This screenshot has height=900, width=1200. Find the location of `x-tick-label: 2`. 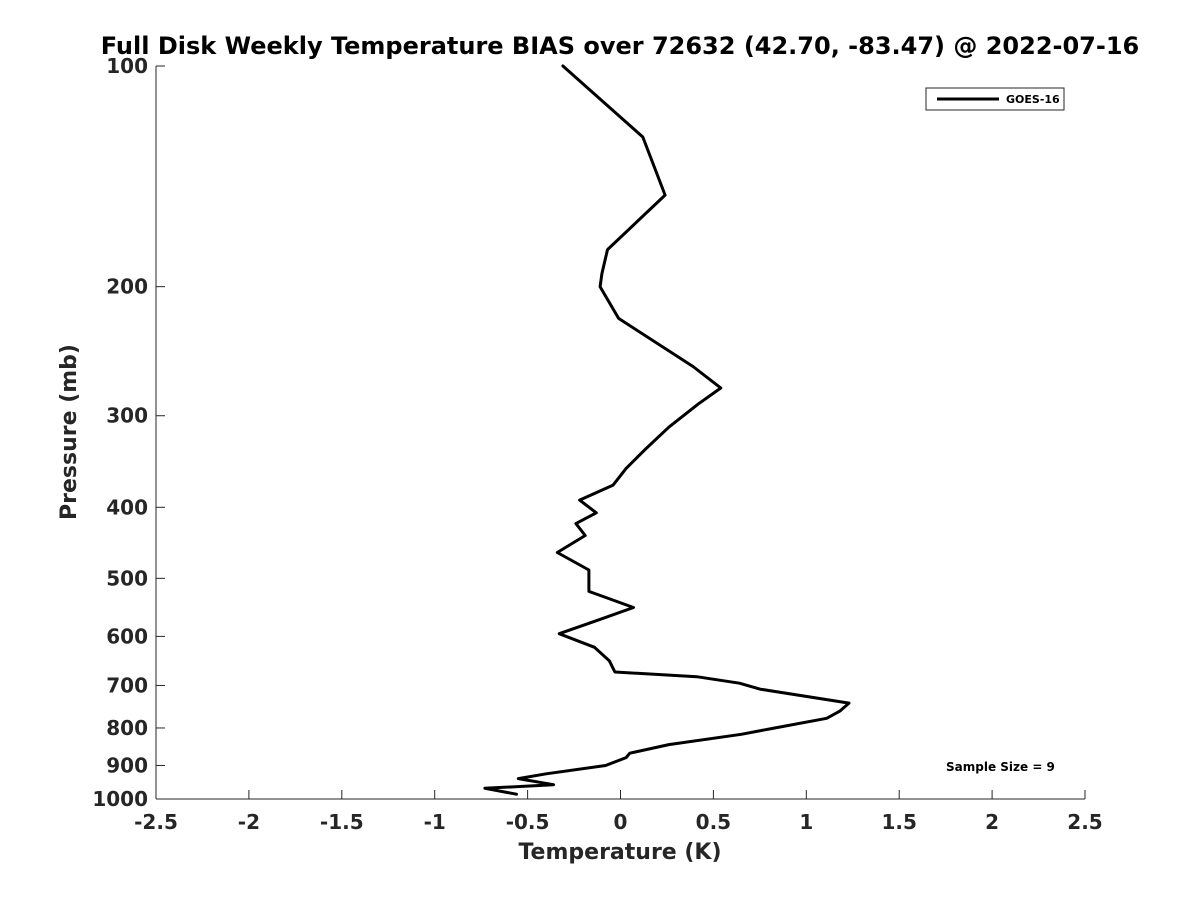

x-tick-label: 2 is located at coordinates (992, 822).